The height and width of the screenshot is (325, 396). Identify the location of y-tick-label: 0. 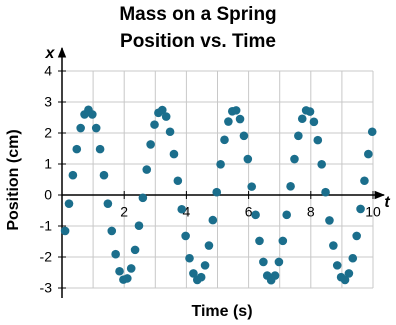
(48, 195).